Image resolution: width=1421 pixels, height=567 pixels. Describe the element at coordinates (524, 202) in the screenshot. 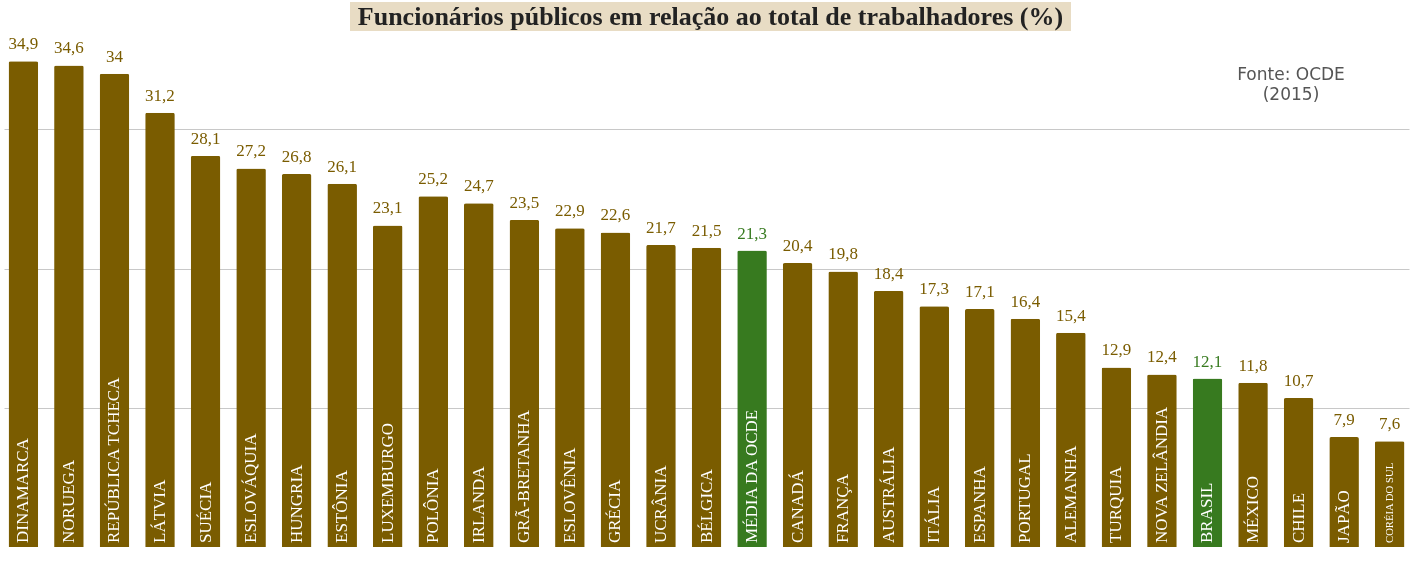

I see `data-label: 23,5` at that location.